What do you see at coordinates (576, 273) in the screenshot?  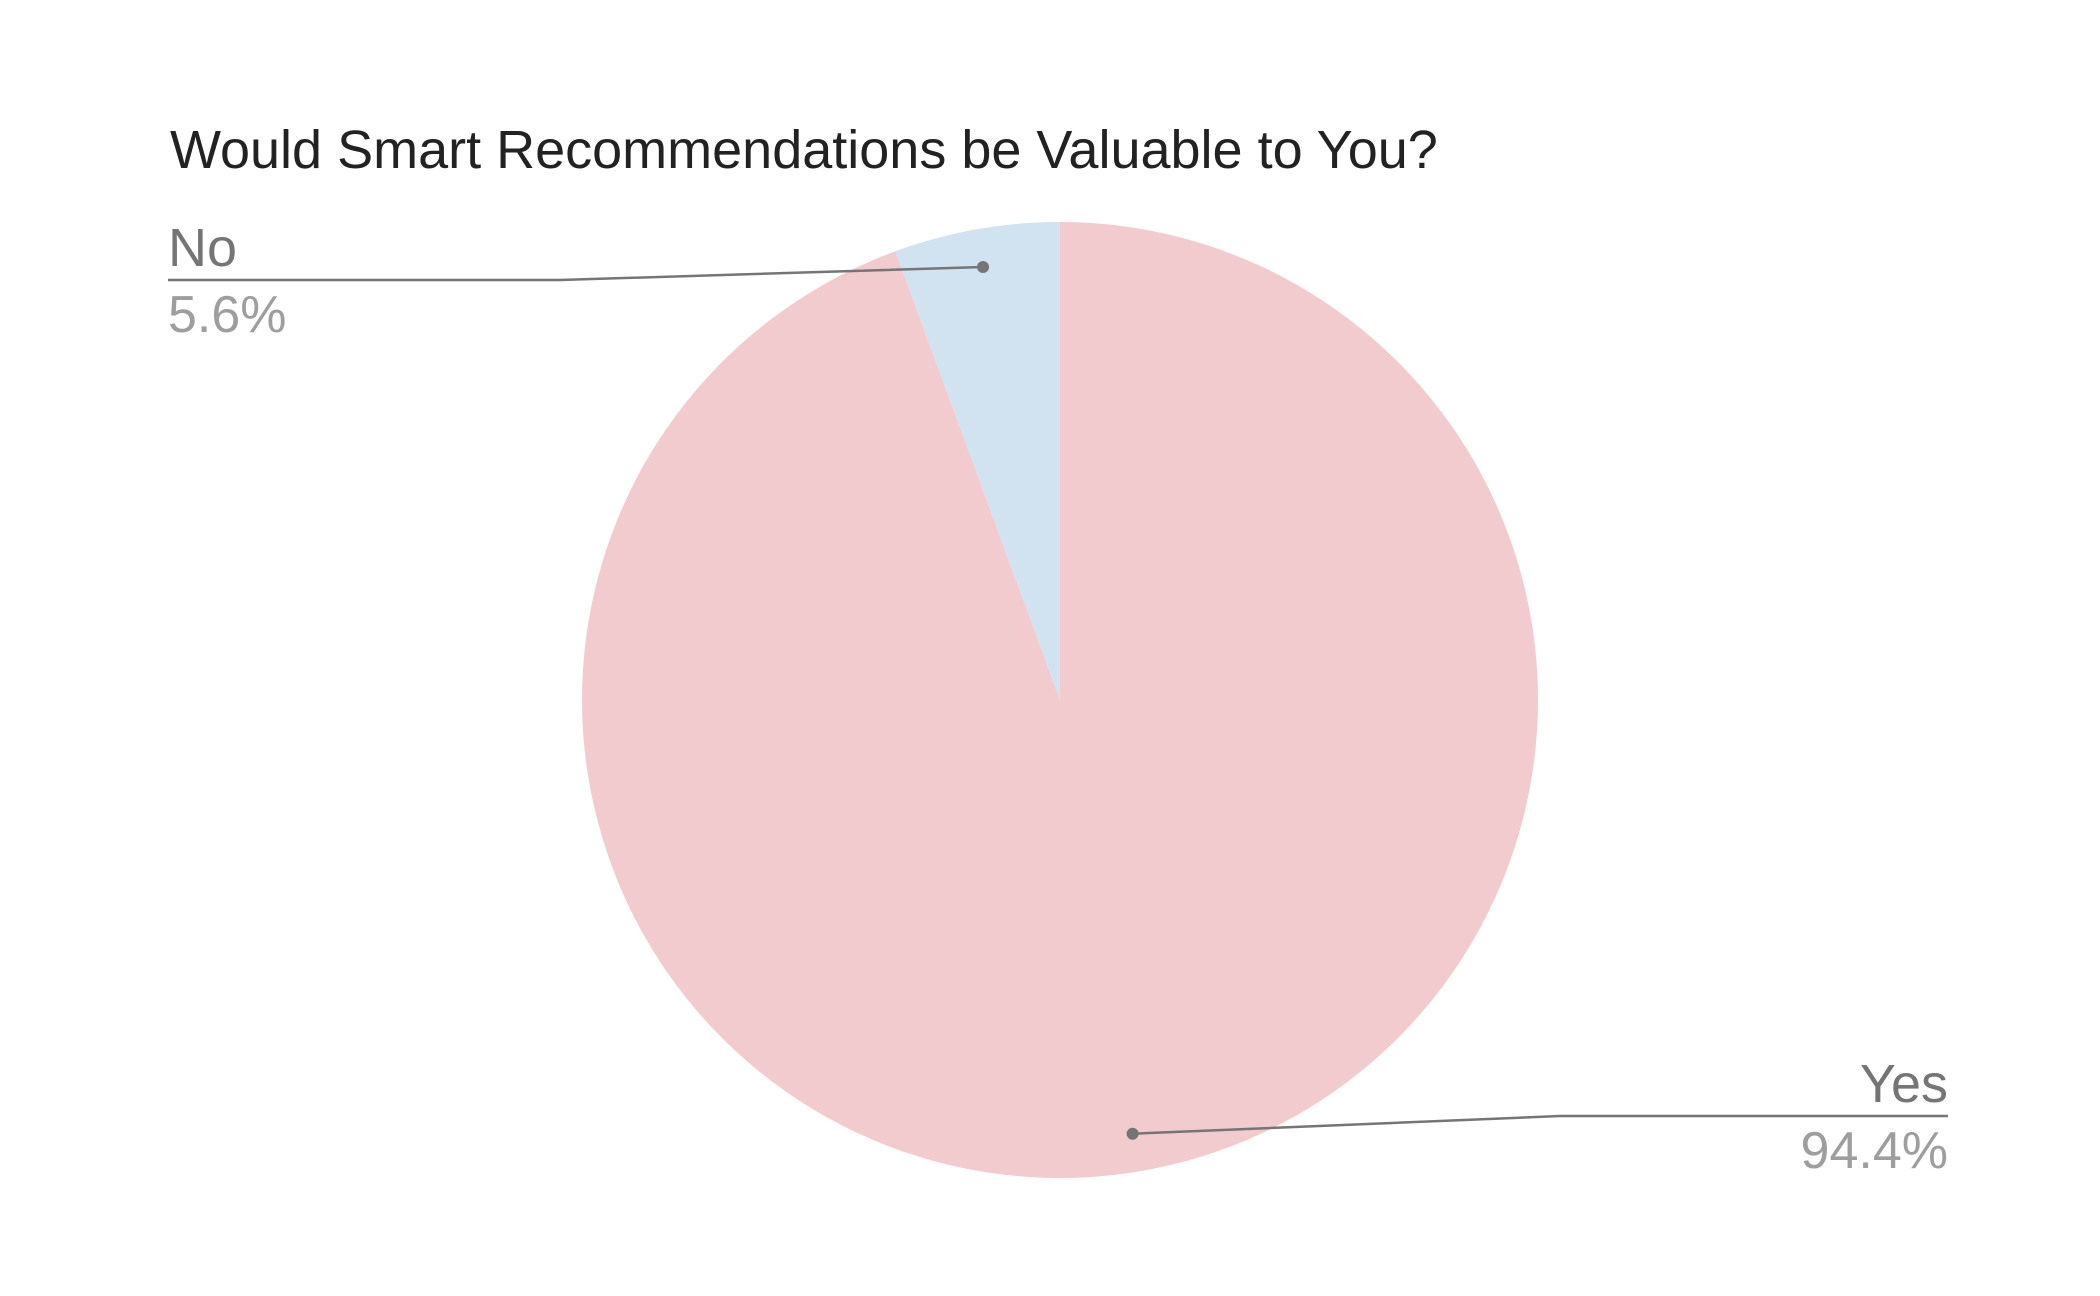 I see `leader-line-no` at bounding box center [576, 273].